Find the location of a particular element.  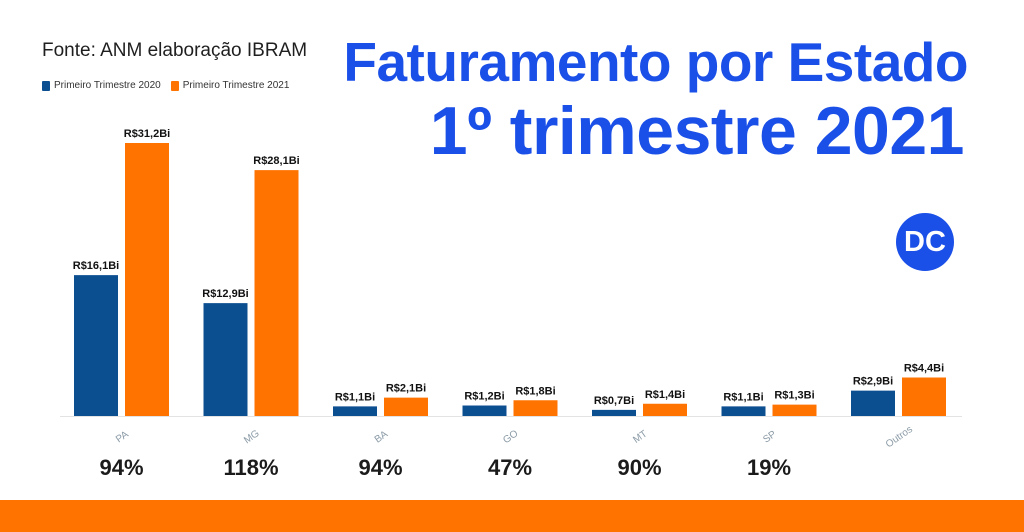

bar-mg-2020 is located at coordinates (225, 359).